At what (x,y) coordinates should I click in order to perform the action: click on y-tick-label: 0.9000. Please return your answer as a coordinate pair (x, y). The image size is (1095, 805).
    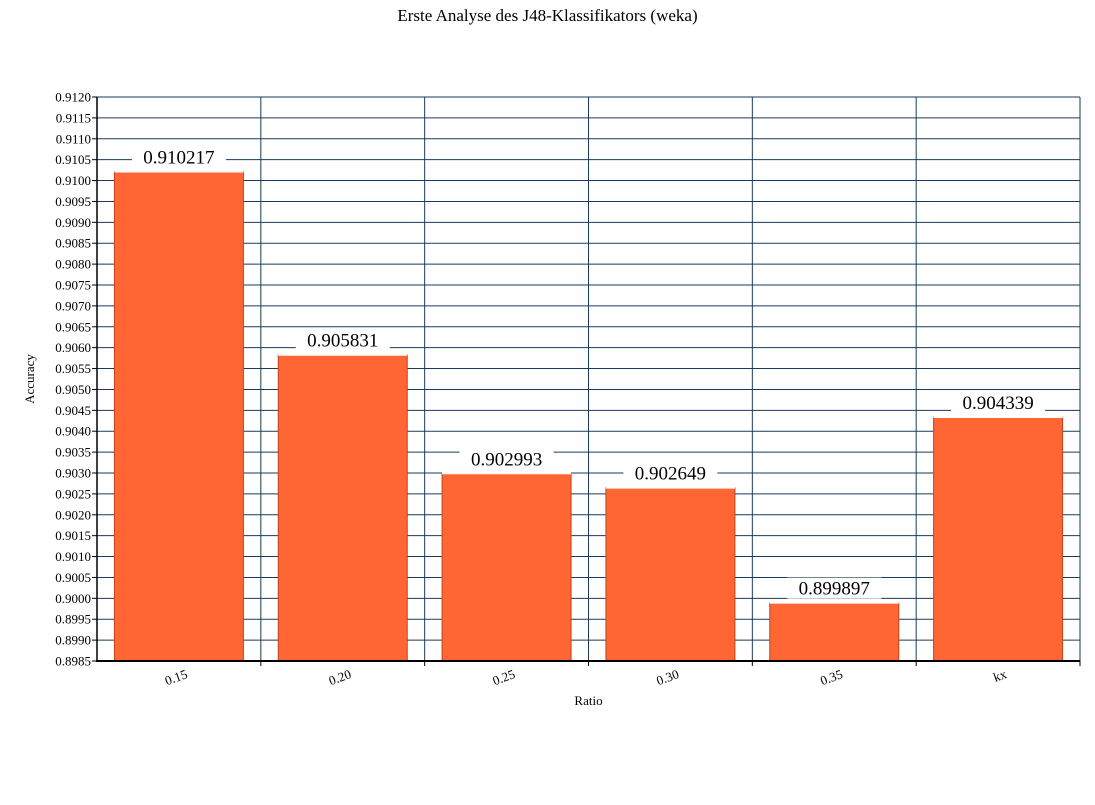
    Looking at the image, I should click on (73, 598).